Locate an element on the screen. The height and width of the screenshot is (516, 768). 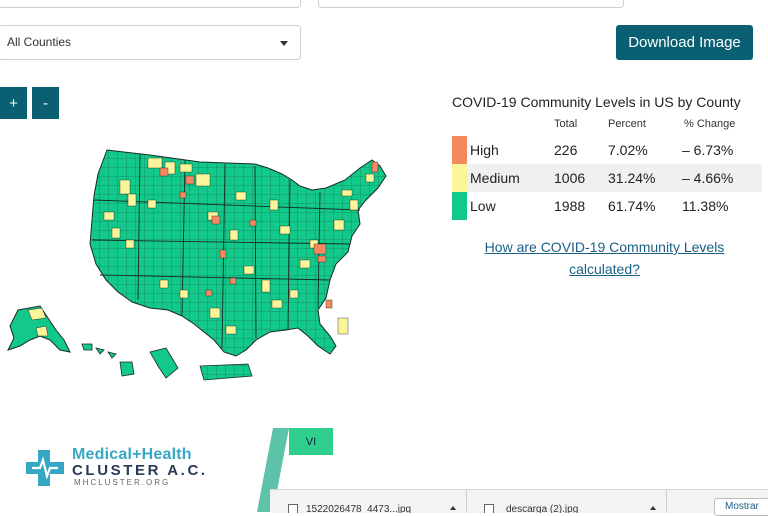
medium-swatch is located at coordinates (459, 178).